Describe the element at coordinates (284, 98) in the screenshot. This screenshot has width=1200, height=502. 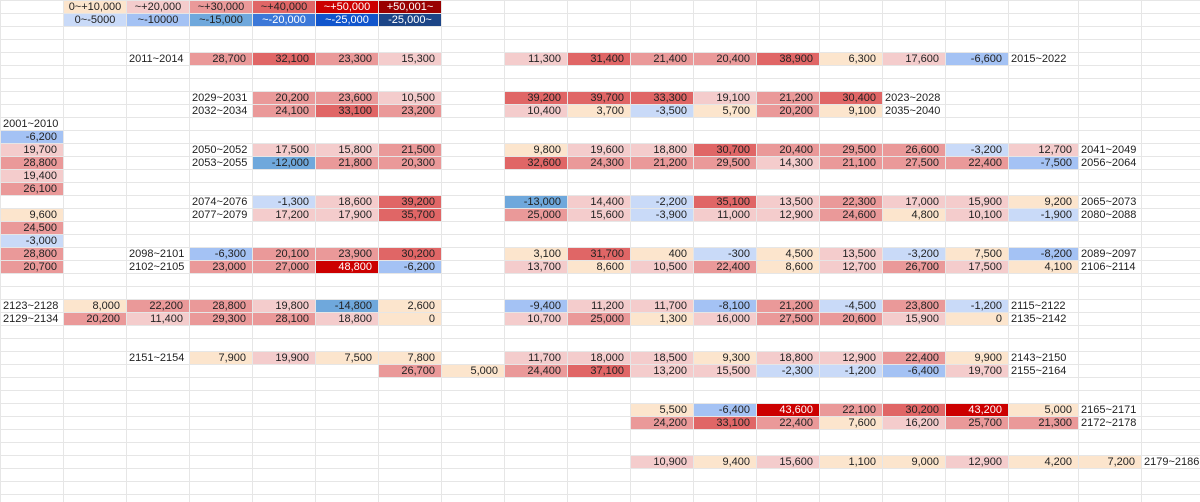
I see `value-cell: 20,200` at that location.